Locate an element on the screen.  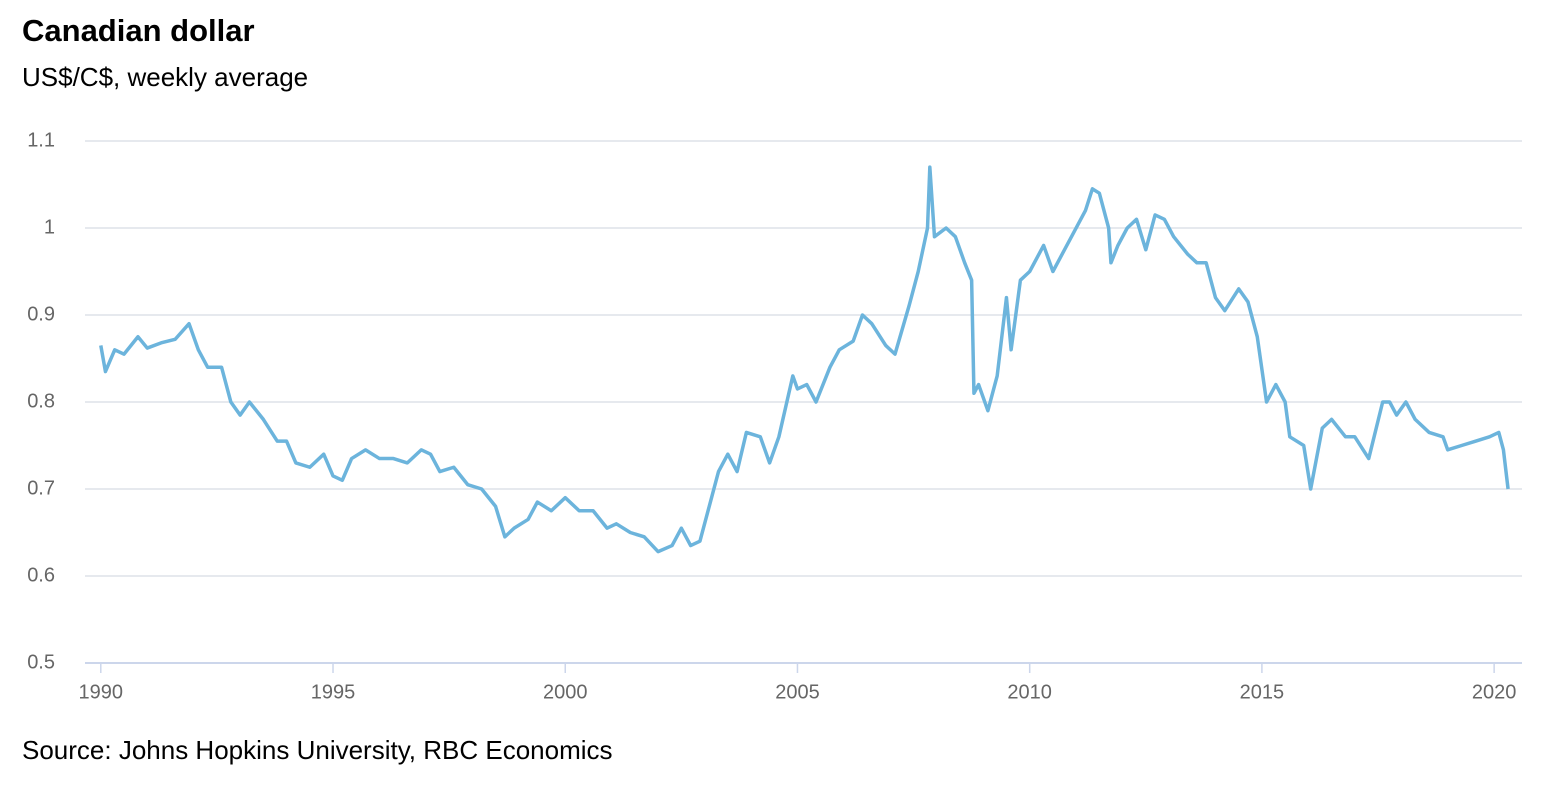
y-tick-label: 0.9 is located at coordinates (41, 314).